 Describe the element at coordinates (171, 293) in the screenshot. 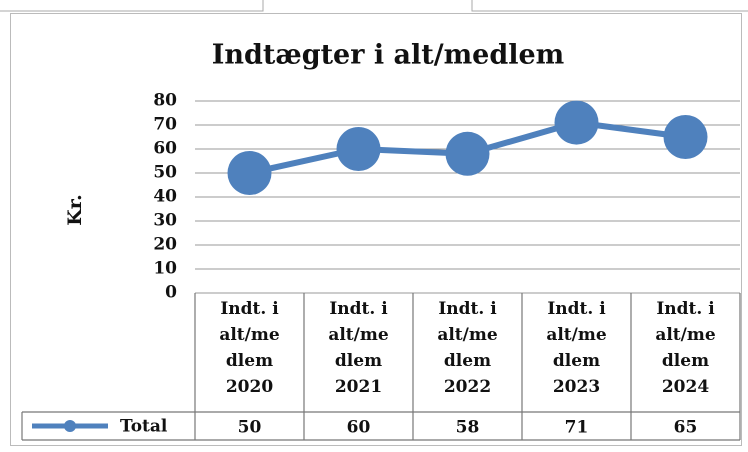

I see `y-tick-label: 0` at that location.